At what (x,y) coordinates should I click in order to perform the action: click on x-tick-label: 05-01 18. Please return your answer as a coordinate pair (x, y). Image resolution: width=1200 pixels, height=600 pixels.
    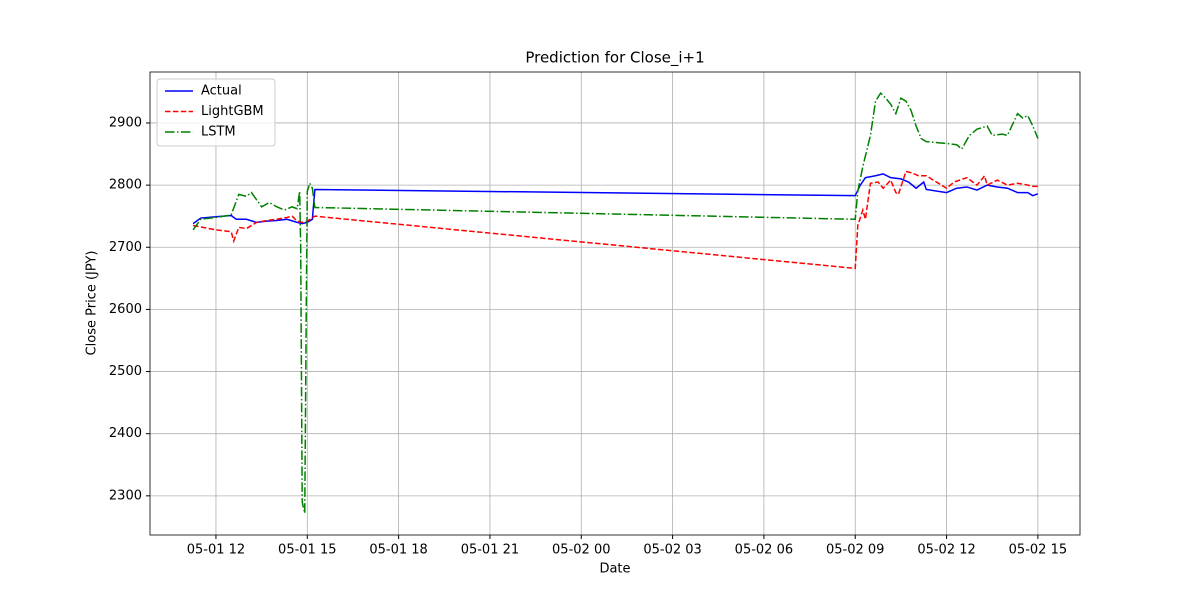
    Looking at the image, I should click on (398, 550).